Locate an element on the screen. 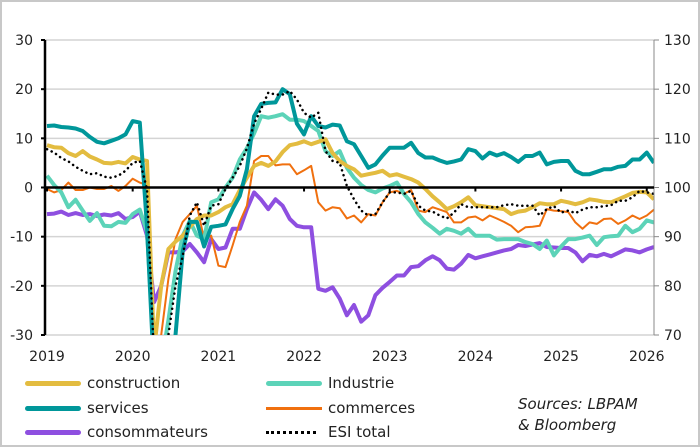 The height and width of the screenshot is (447, 700). legend-label: Industrie is located at coordinates (361, 383).